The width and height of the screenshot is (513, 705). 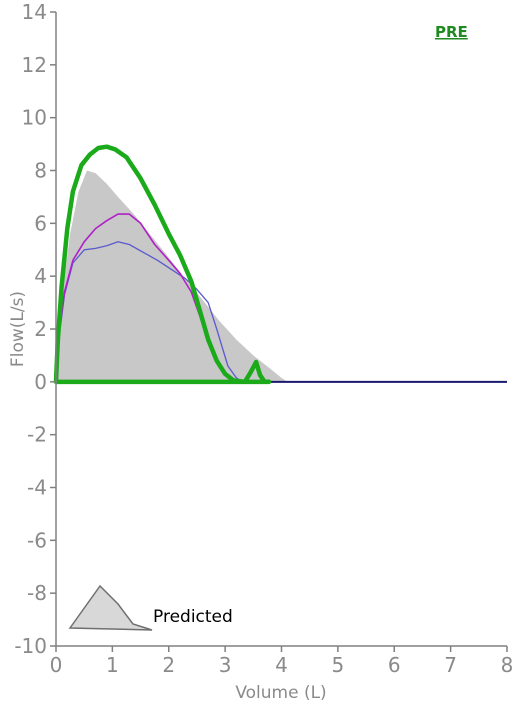 I want to click on predicted-area, so click(x=172, y=276).